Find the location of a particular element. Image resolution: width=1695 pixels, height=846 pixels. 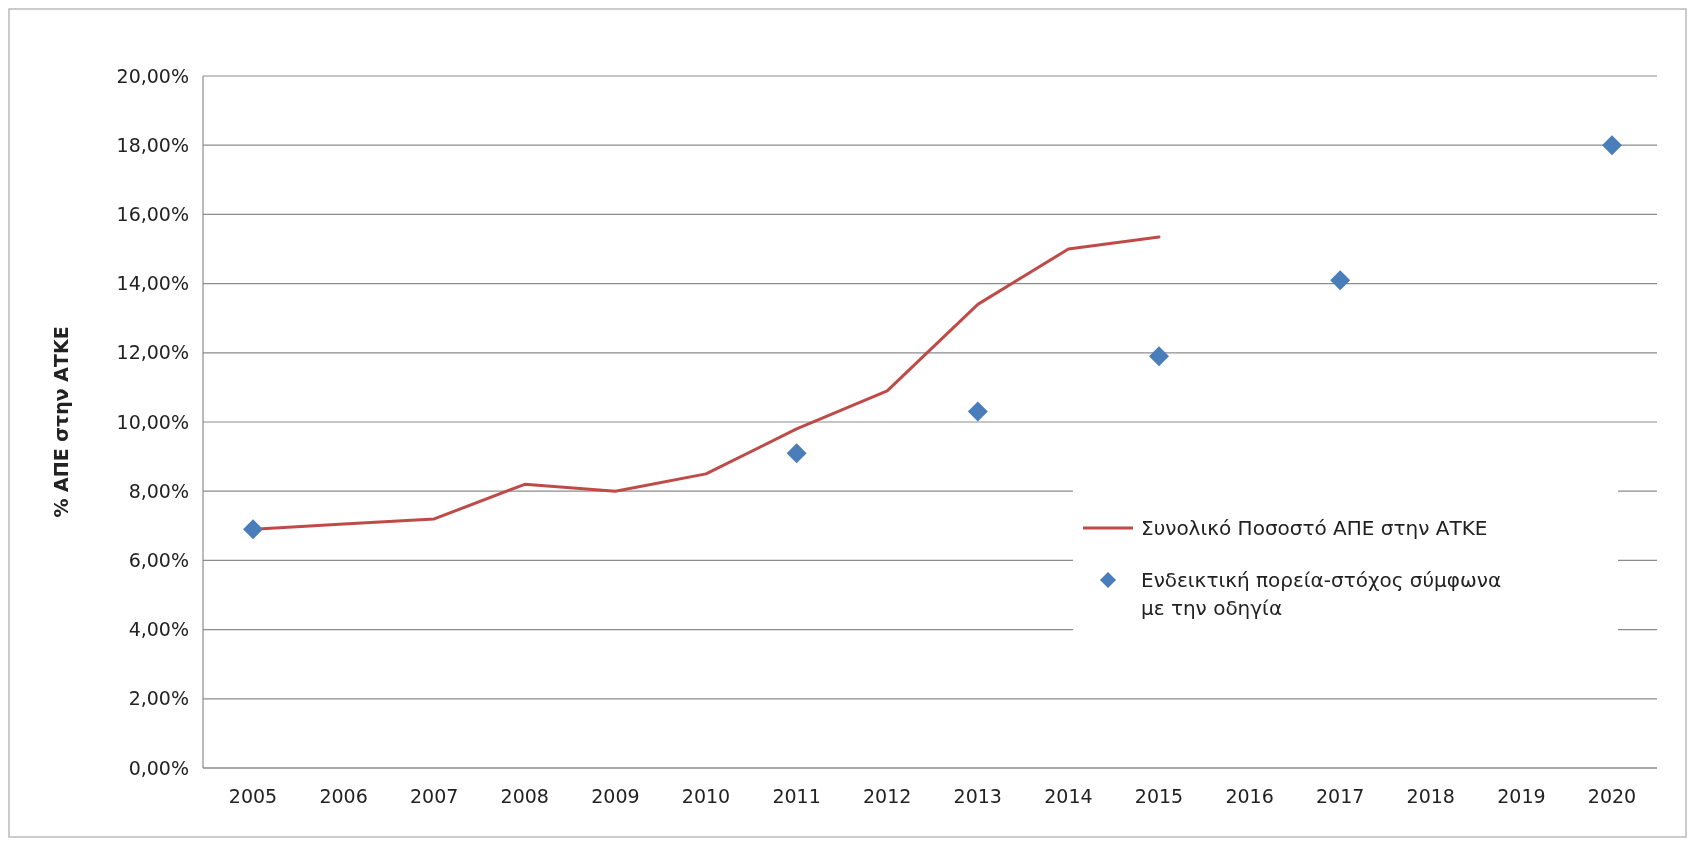

x-tick-label: 2011 is located at coordinates (796, 796).